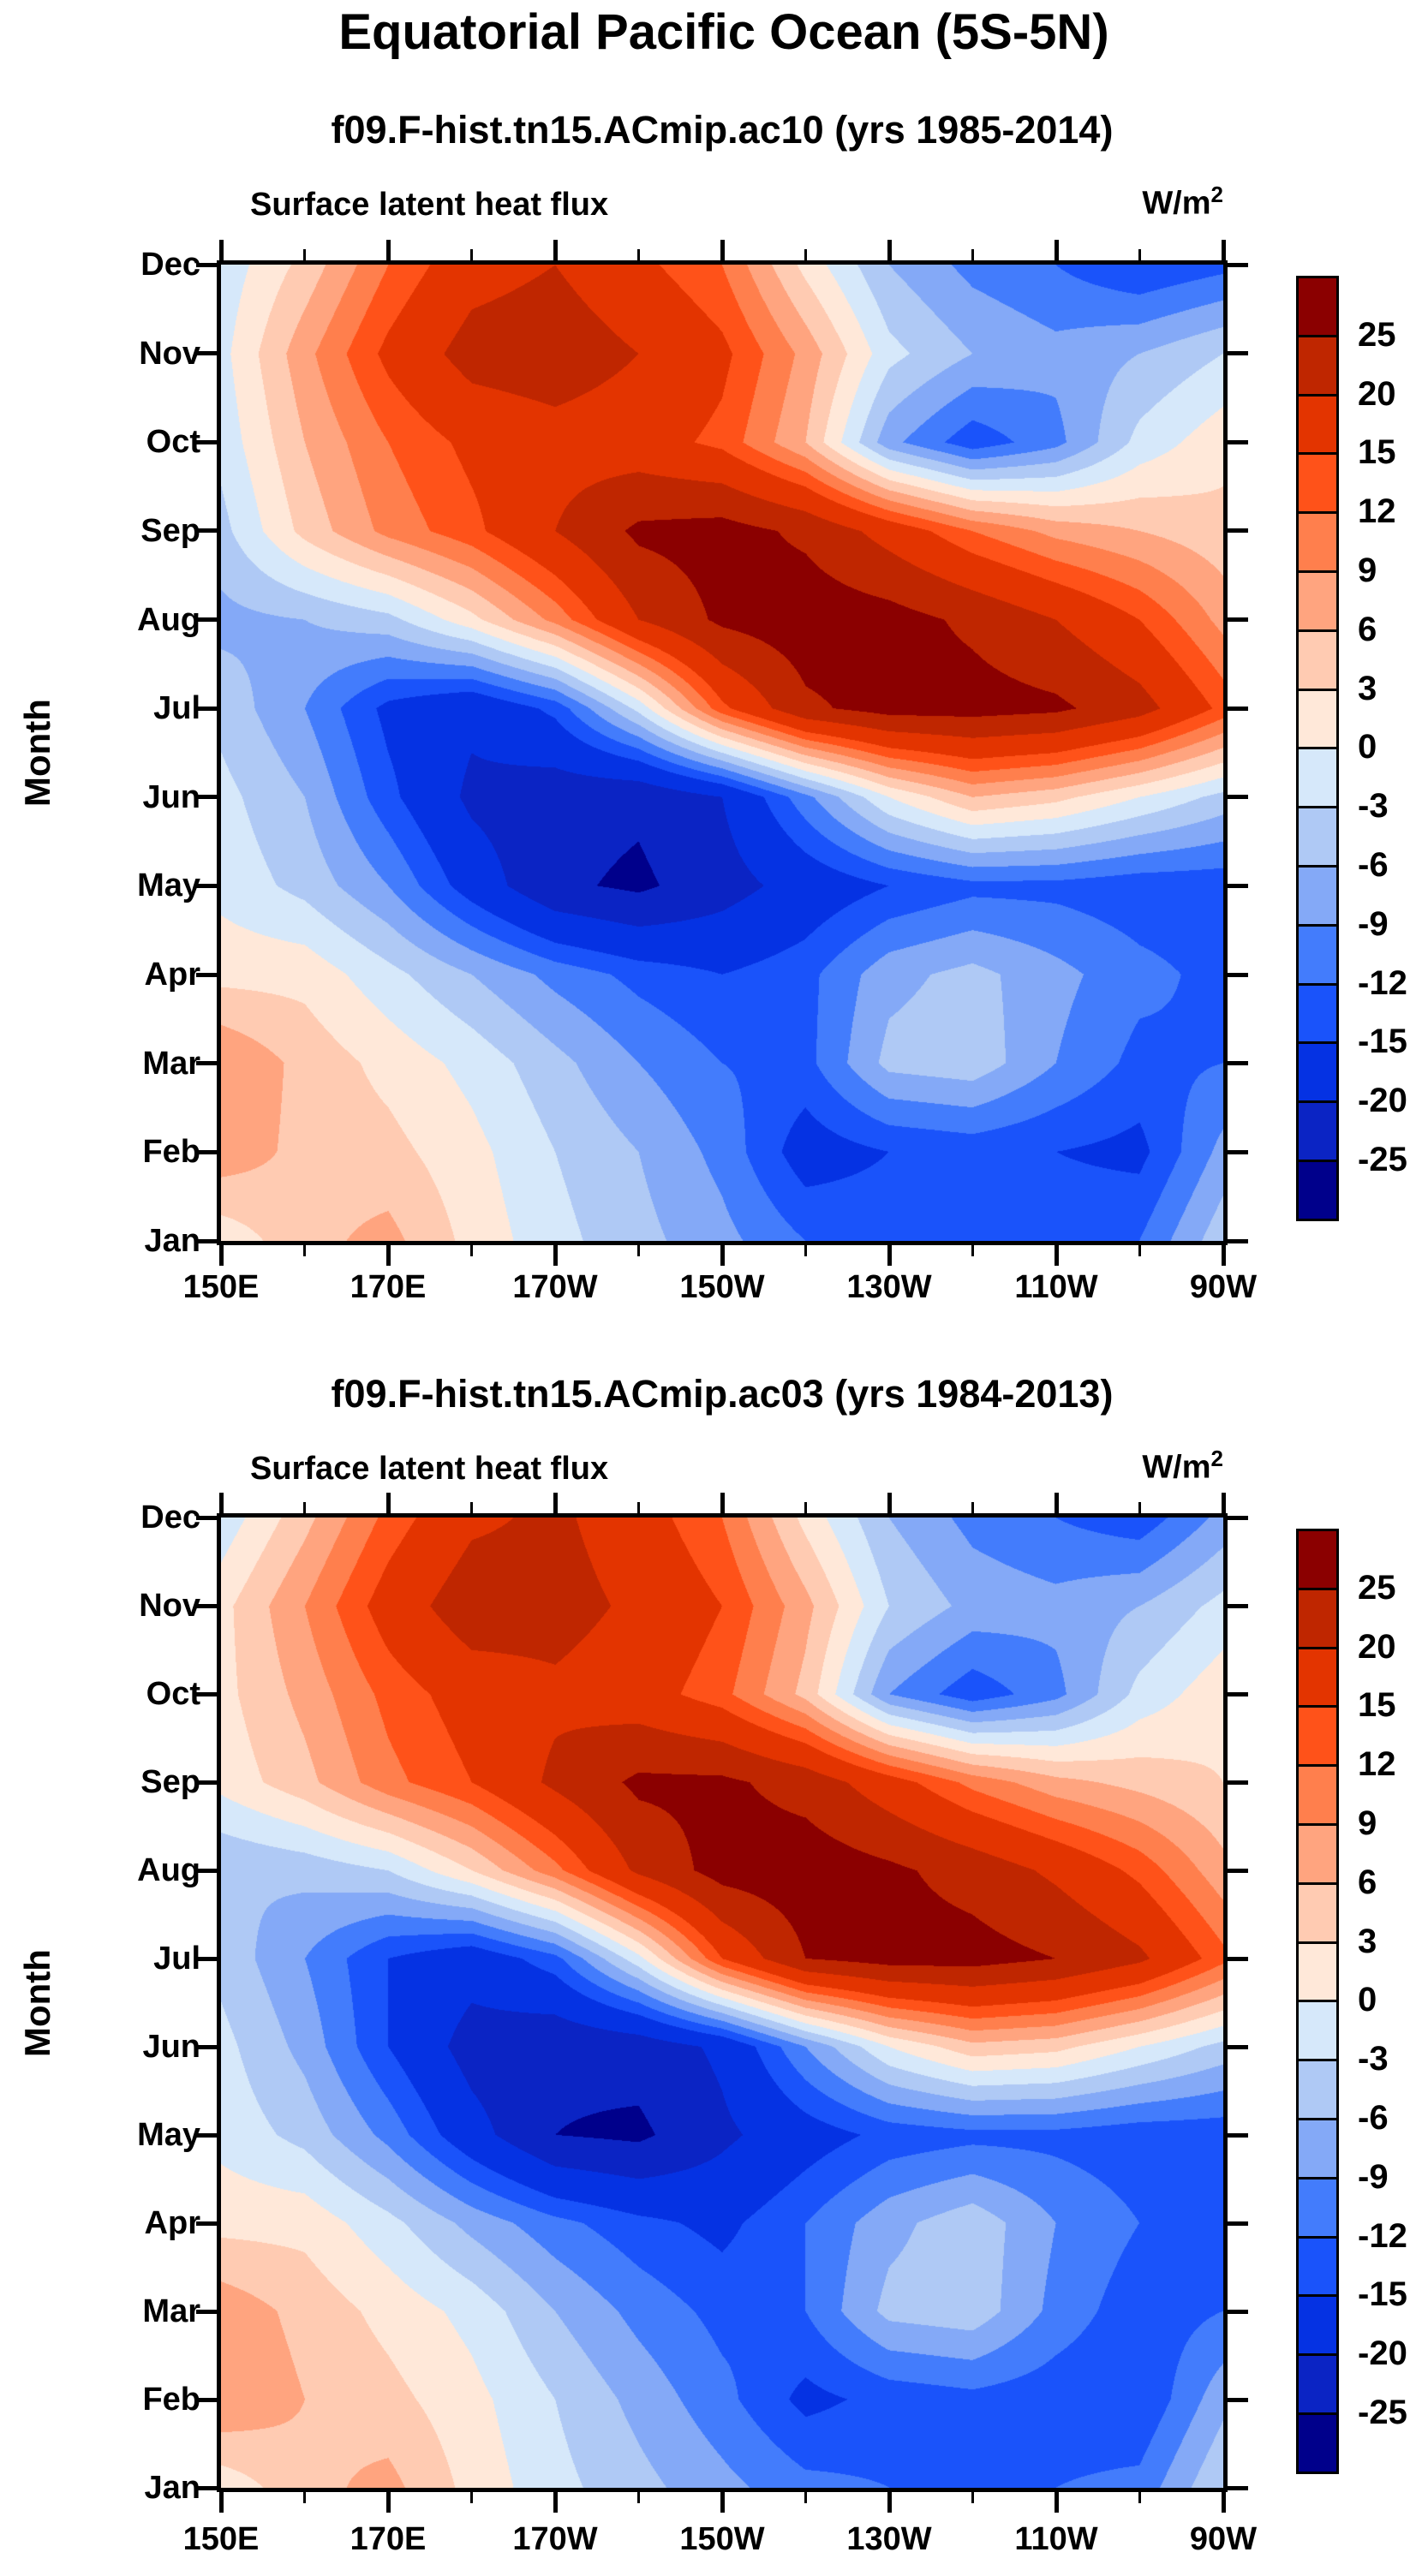 The image size is (1422, 2576). What do you see at coordinates (171, 2047) in the screenshot?
I see `month-label-jun: Jun` at bounding box center [171, 2047].